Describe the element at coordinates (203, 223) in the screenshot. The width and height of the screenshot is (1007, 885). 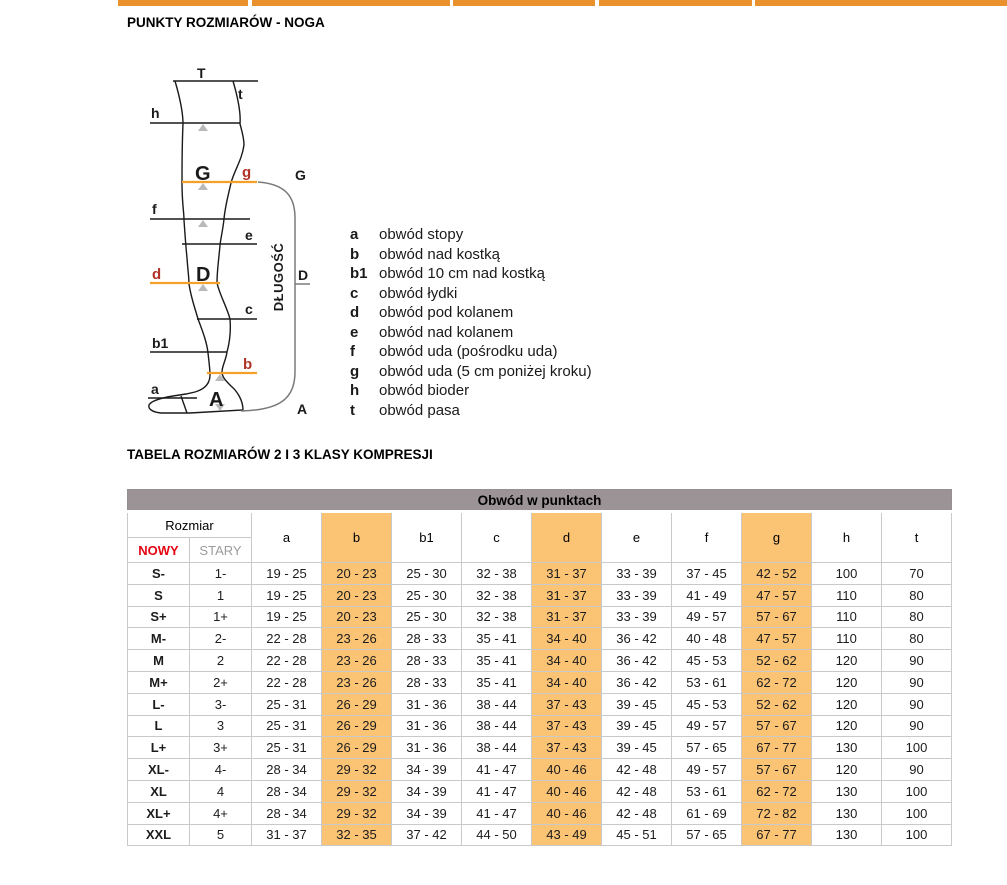
I see `marker-triangle-f` at that location.